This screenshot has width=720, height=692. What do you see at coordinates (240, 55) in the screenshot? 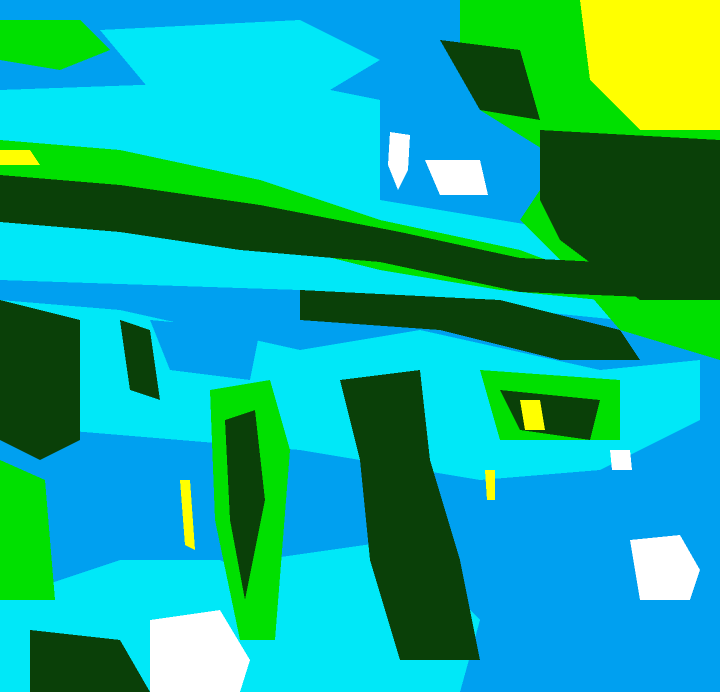
I see `cyan-area` at bounding box center [240, 55].